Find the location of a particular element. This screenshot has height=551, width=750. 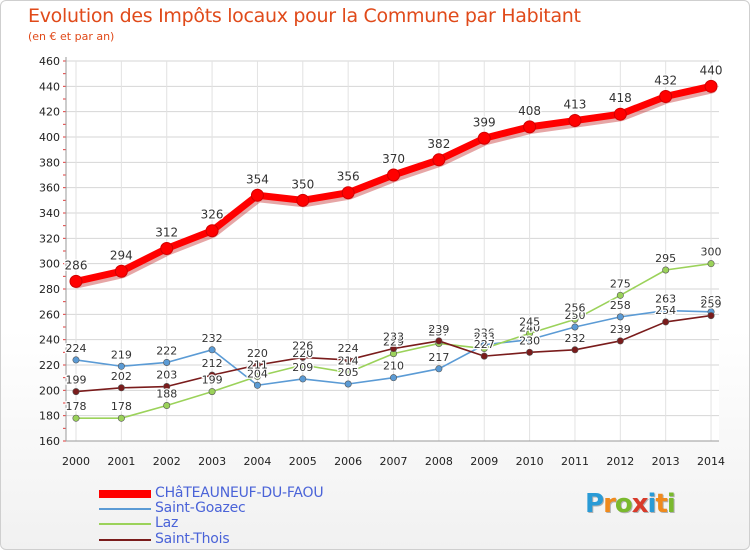

x-tick-label: 2013 is located at coordinates (666, 461).